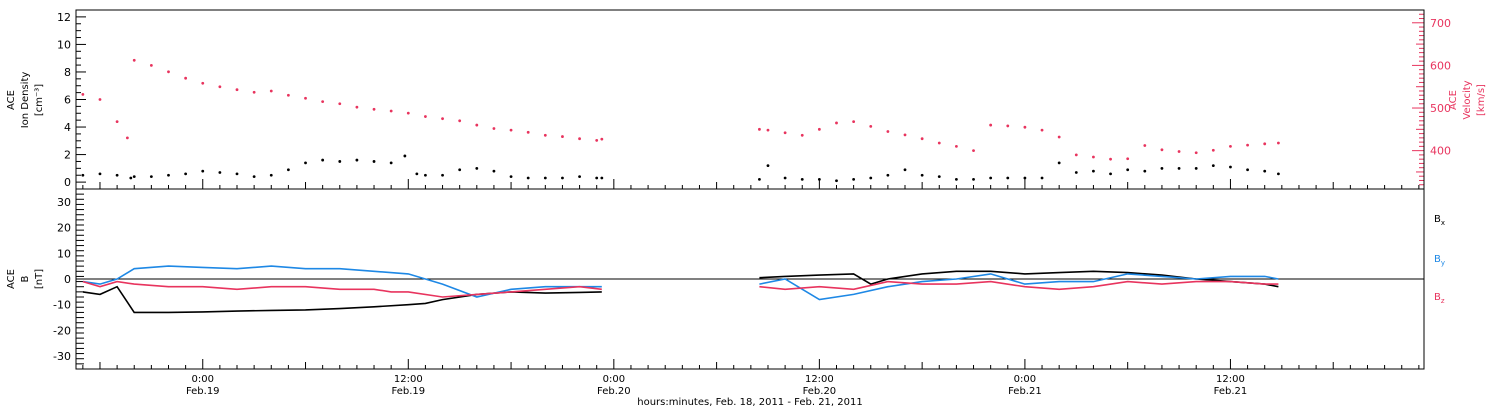 Image resolution: width=1500 pixels, height=414 pixels. Describe the element at coordinates (203, 391) in the screenshot. I see `date-tick-label: Feb.19` at that location.